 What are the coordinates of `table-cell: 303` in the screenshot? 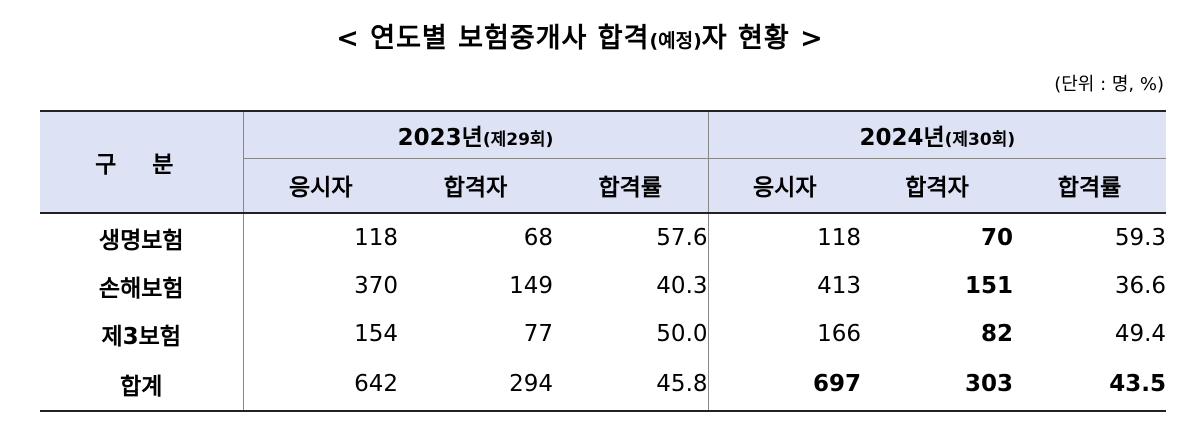 It's located at (937, 385).